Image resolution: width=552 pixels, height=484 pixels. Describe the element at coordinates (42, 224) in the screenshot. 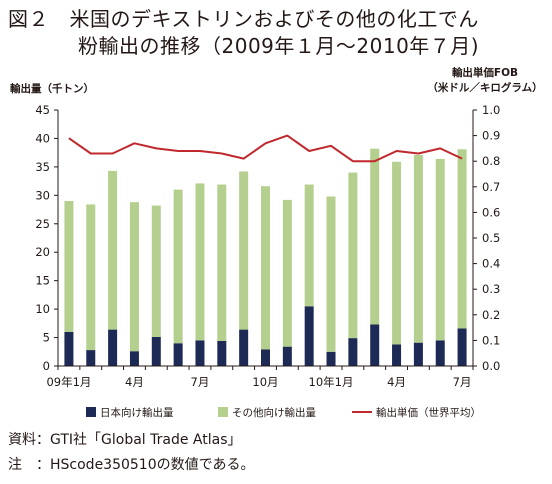

I see `y-left-tick-label: 25` at that location.